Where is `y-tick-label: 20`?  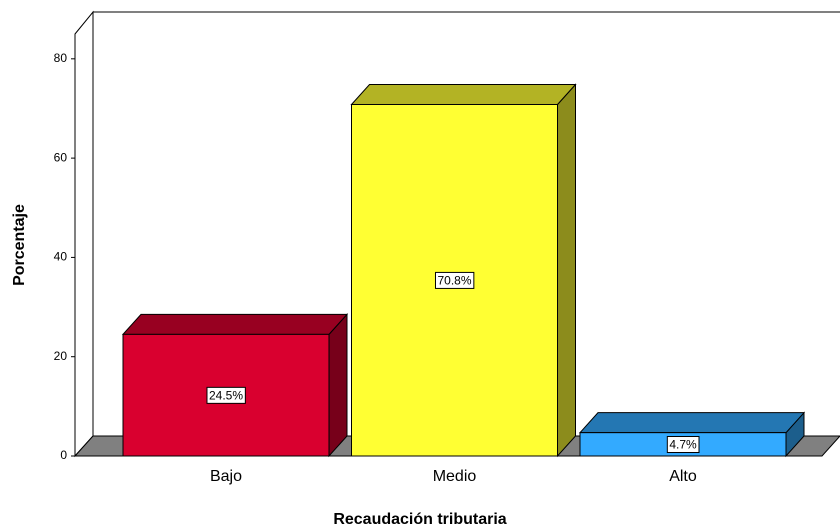 y-tick-label: 20 is located at coordinates (61, 356).